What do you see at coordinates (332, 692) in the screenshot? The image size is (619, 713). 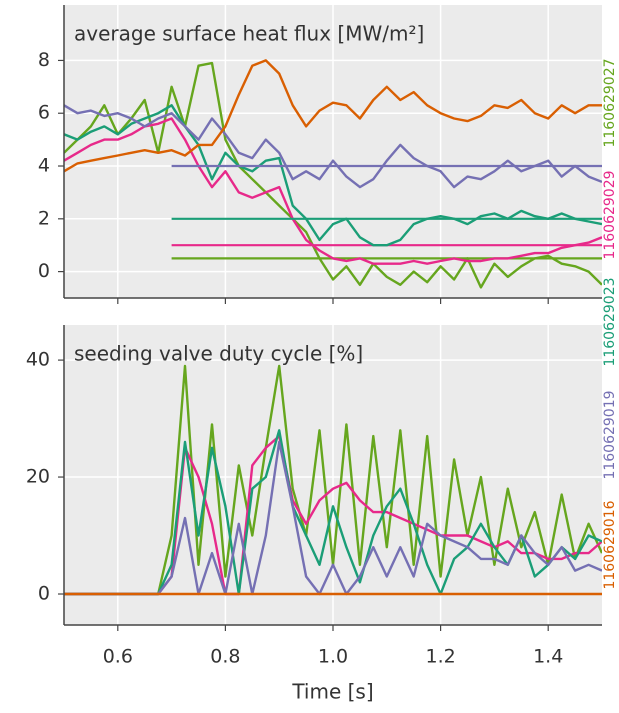 I see `x-axis-label: Time [s]` at bounding box center [332, 692].